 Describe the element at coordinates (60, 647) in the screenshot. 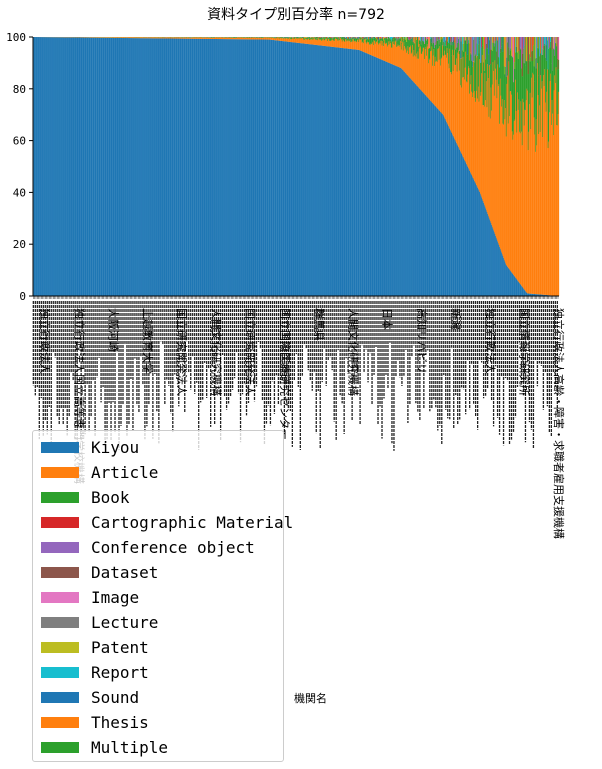

I see `legend-swatch` at that location.